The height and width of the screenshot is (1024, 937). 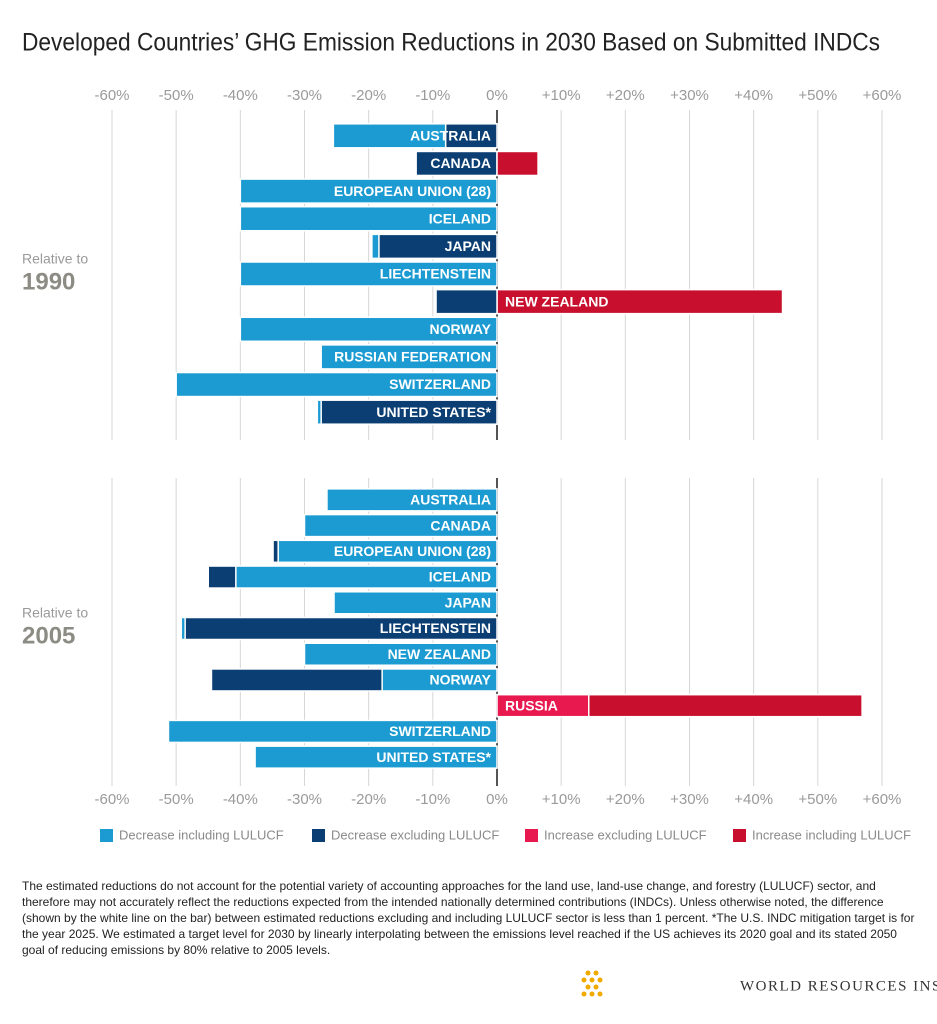 What do you see at coordinates (838, 986) in the screenshot?
I see `logo-text: WORLD RESOURCES INSTITUTE` at bounding box center [838, 986].